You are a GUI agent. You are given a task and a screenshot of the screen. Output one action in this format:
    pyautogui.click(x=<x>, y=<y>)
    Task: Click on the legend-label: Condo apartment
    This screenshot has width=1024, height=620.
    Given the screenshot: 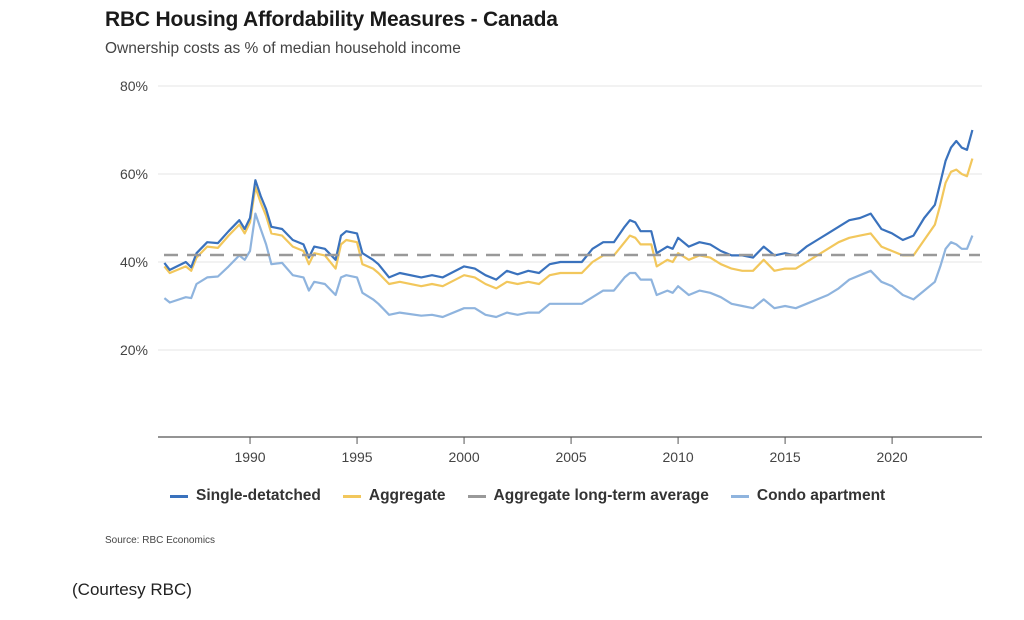 What is the action you would take?
    pyautogui.click(x=821, y=495)
    